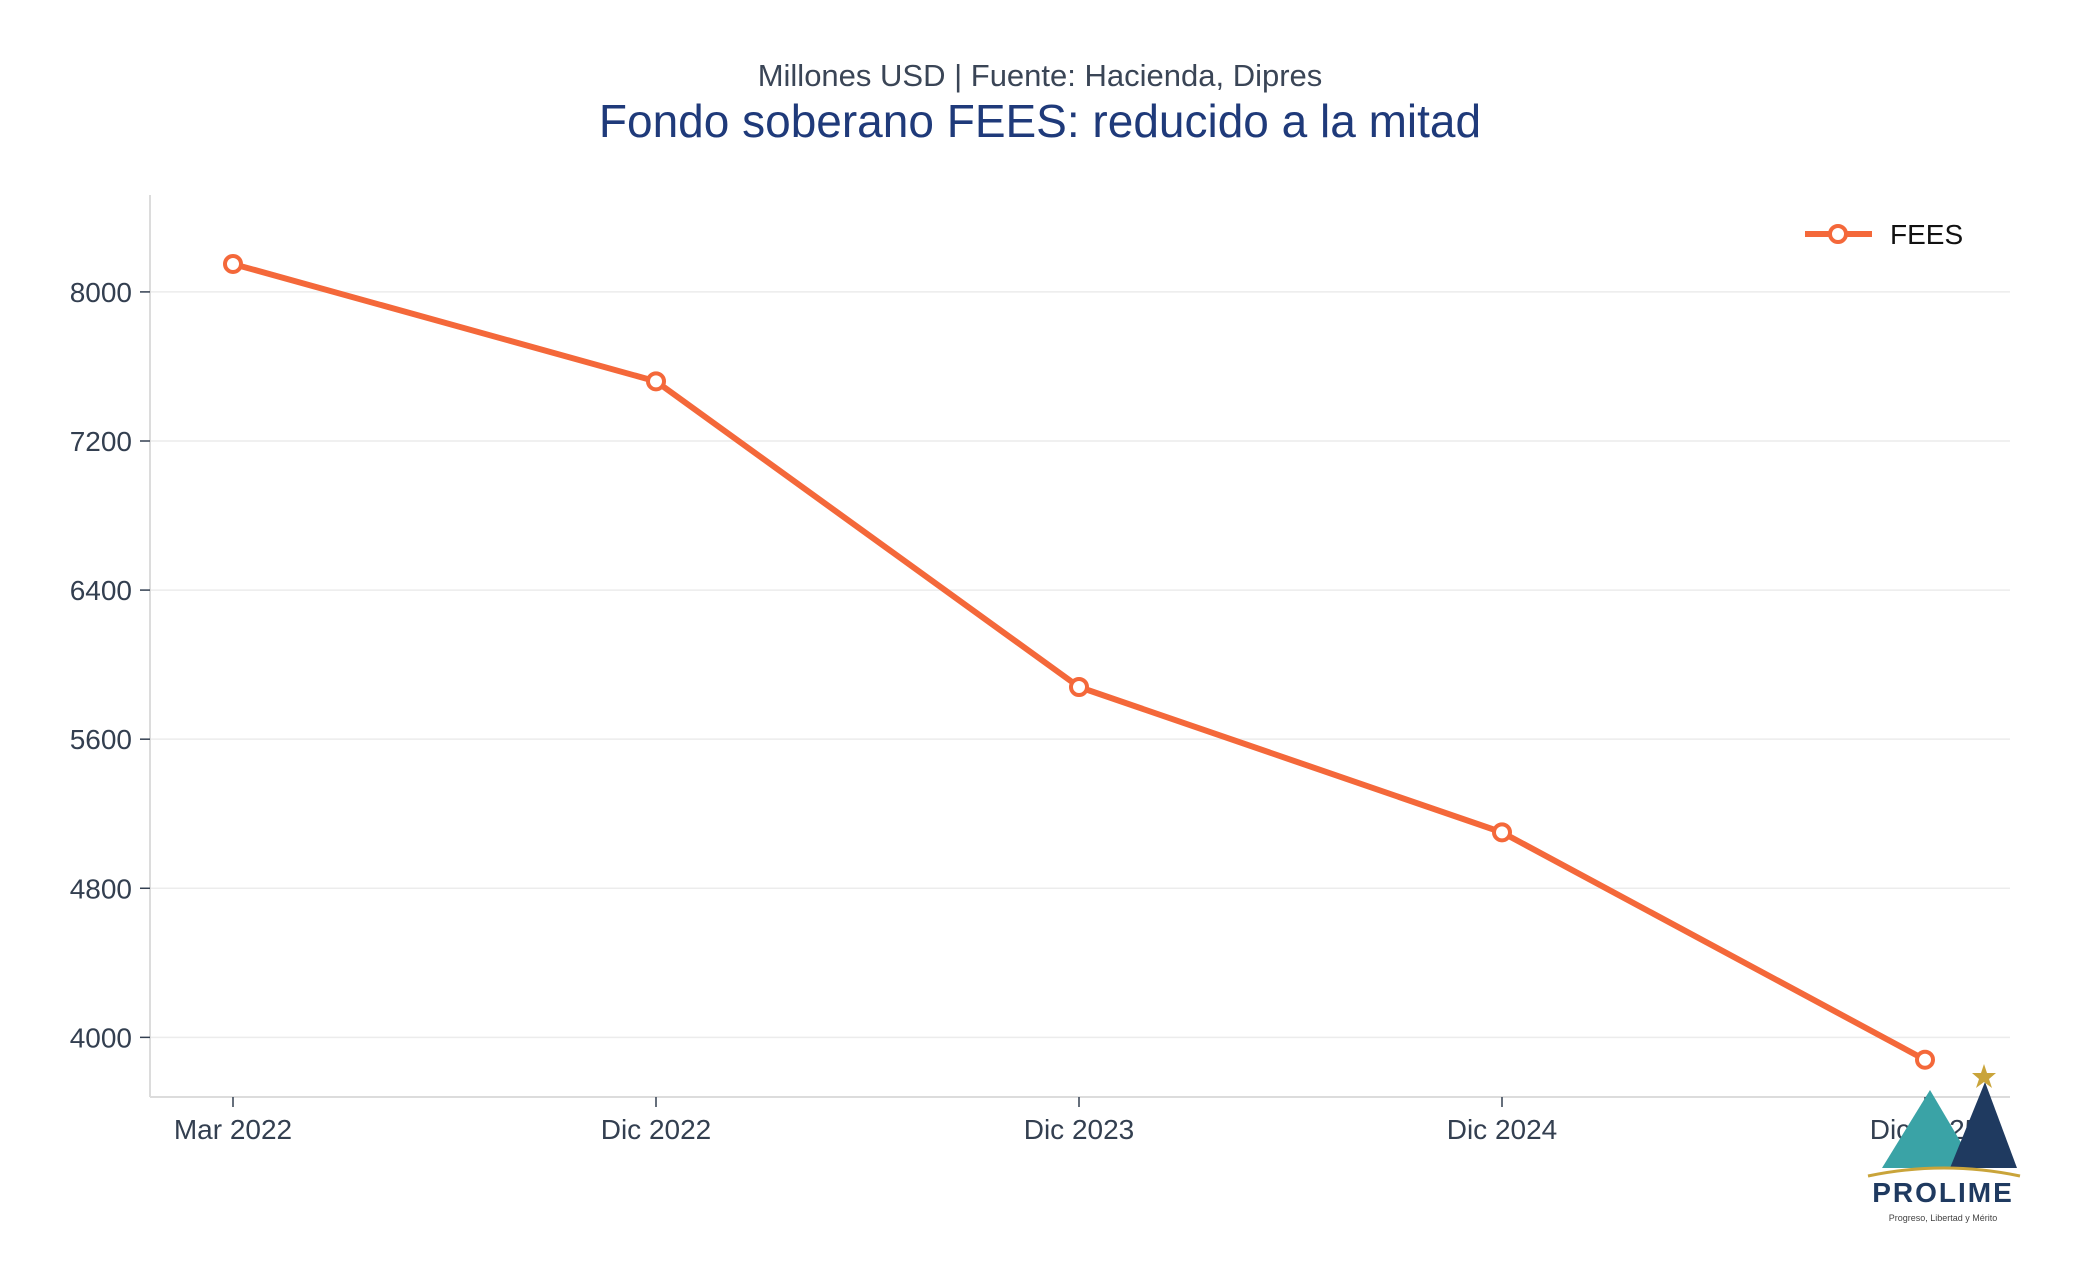 This screenshot has width=2081, height=1287. Describe the element at coordinates (101, 1037) in the screenshot. I see `y-tick-label-4000: 4000` at that location.